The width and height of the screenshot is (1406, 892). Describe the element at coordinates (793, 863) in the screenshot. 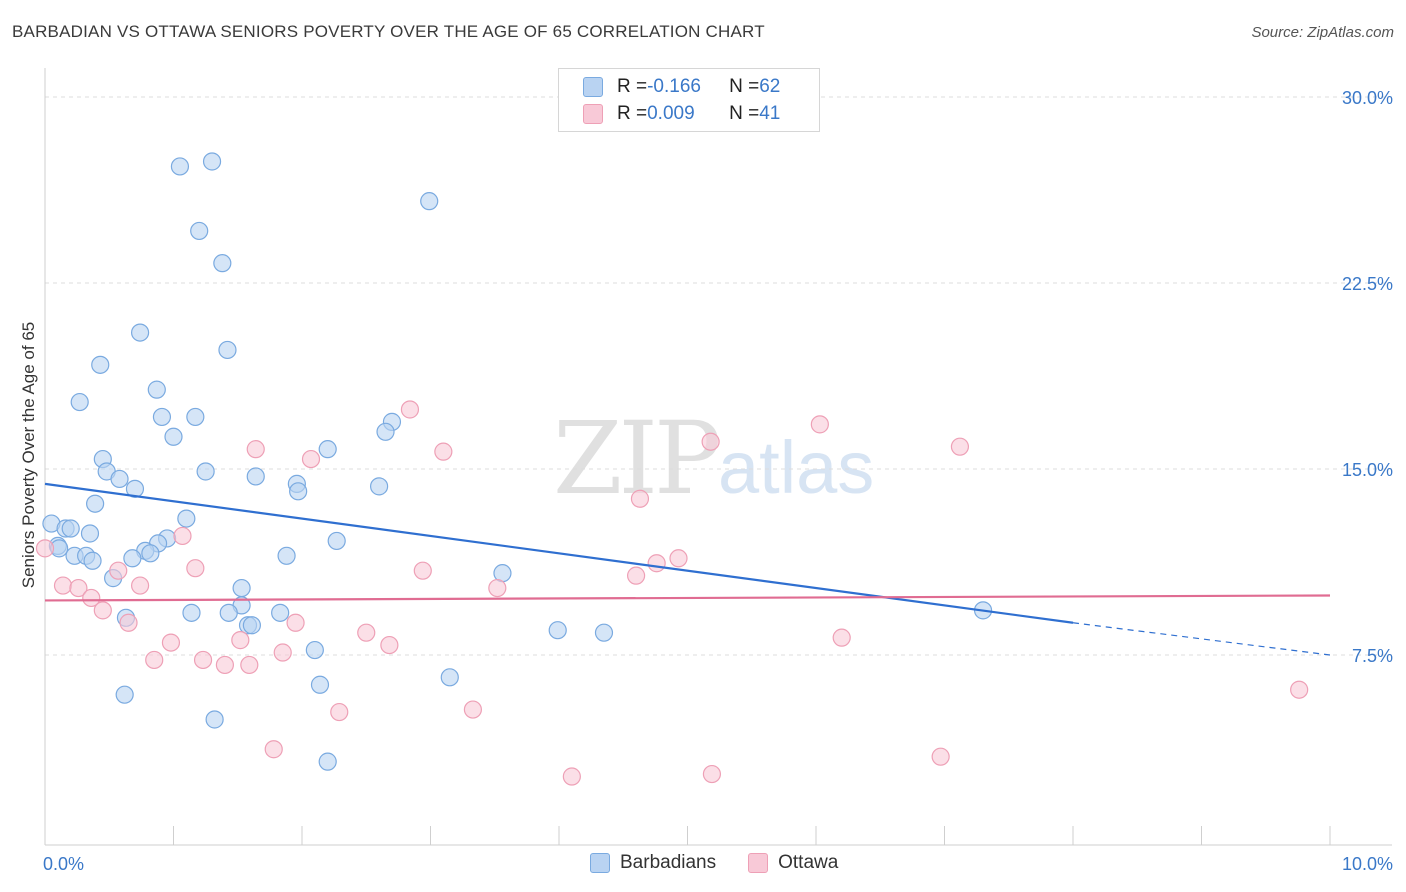

I see `legend-item-ottawa: Ottawa` at that location.